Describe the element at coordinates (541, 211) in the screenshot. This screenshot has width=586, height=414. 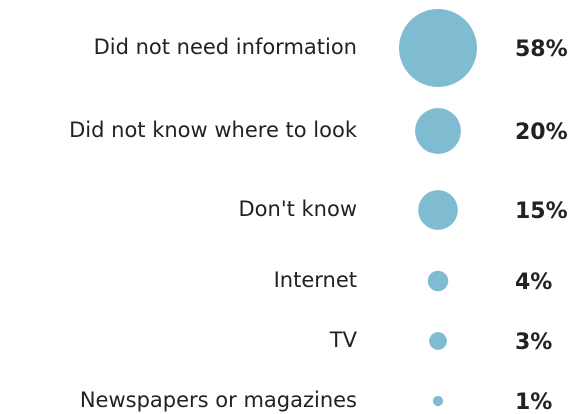
I see `value-label: 15%` at that location.